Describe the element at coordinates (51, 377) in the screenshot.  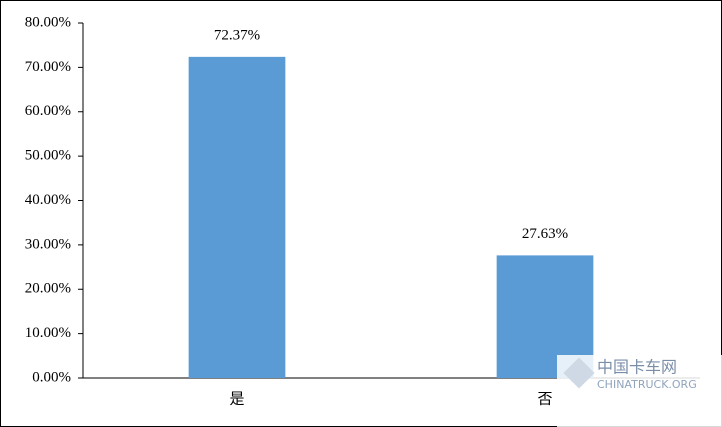
I see `y-tick-label: 0.00%` at that location.